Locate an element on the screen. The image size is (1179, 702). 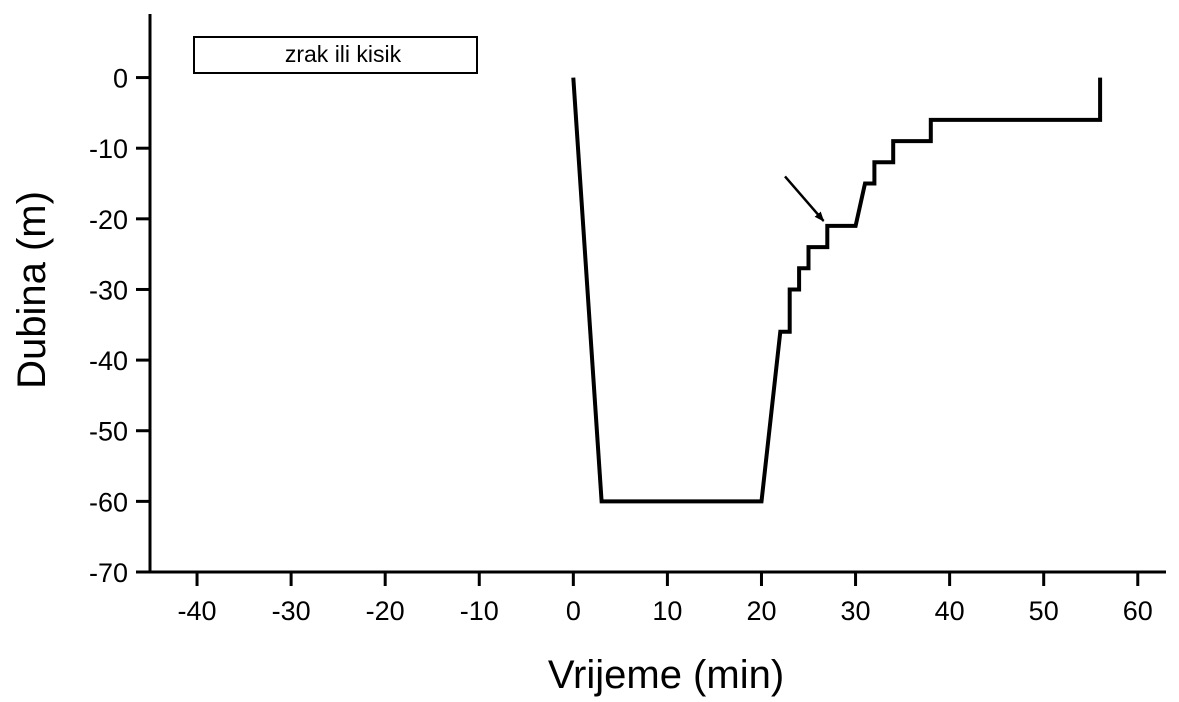
annotations is located at coordinates (804, 198).